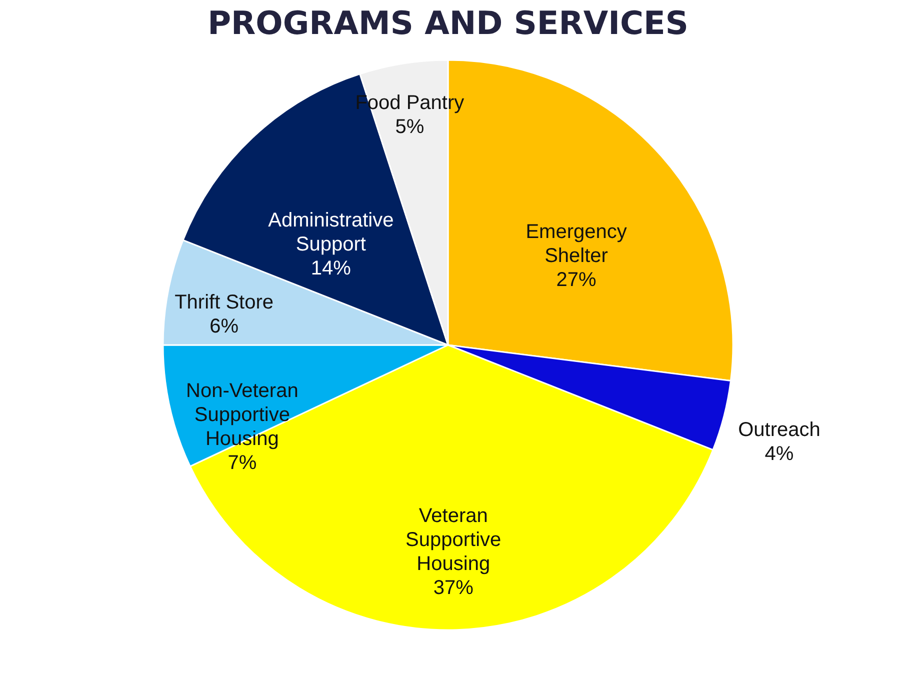  What do you see at coordinates (779, 454) in the screenshot?
I see `data-label: 4%` at bounding box center [779, 454].